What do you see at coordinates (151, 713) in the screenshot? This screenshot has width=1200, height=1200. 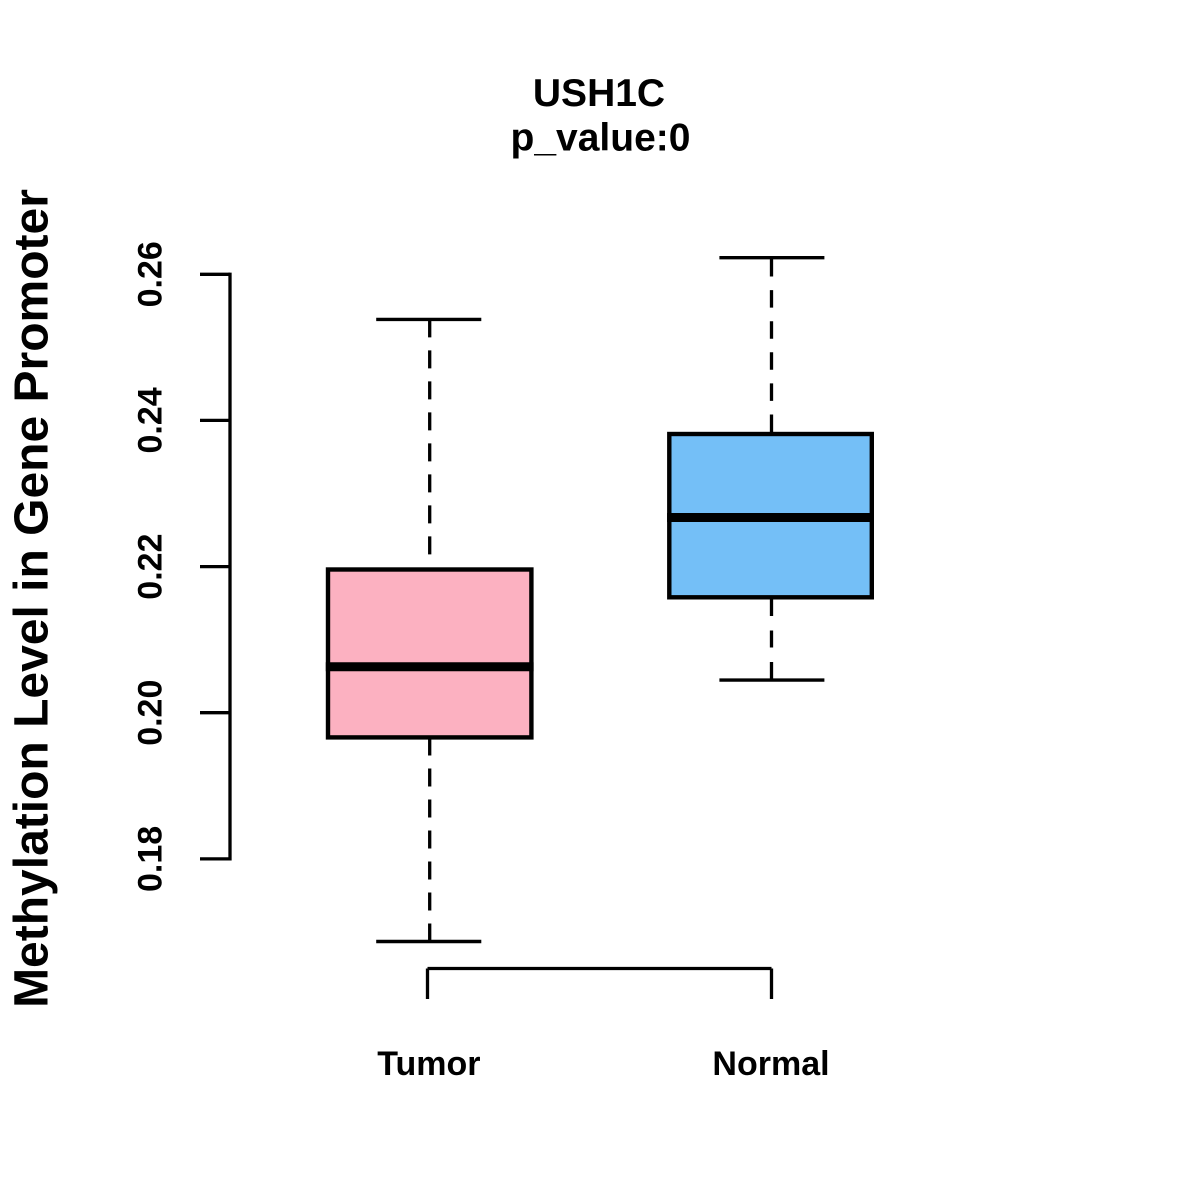 I see `svg-text: 0.20` at bounding box center [151, 713].